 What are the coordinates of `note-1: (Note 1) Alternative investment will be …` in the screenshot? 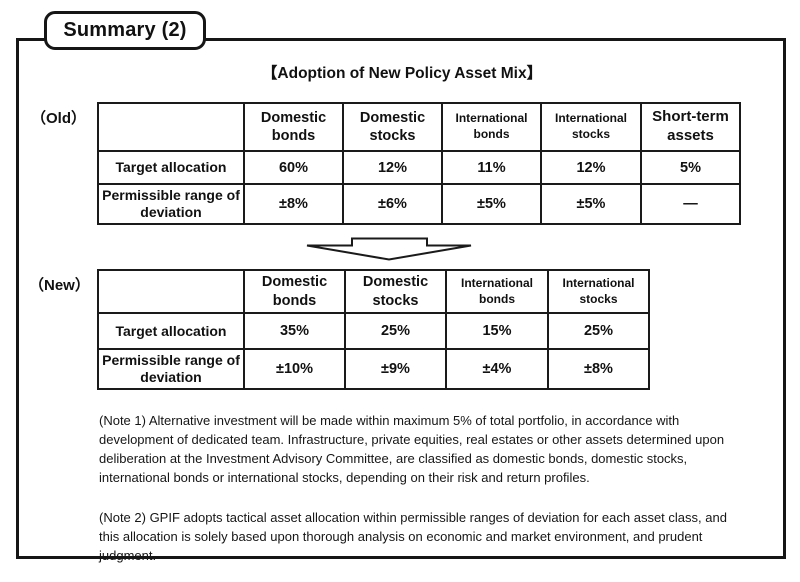 It's located at (412, 449).